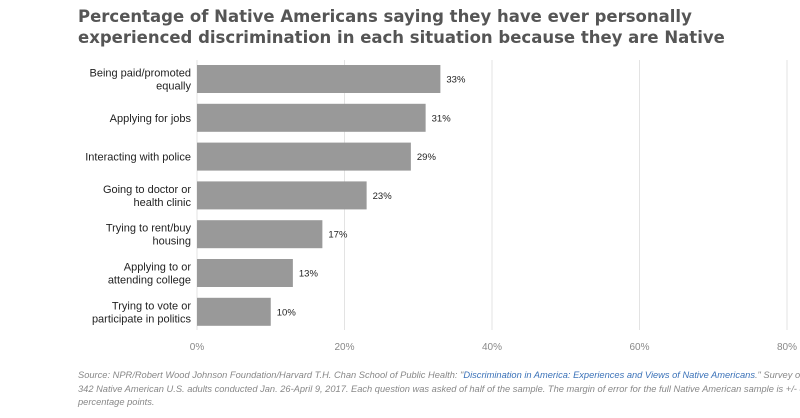 This screenshot has width=800, height=418. I want to click on x-tick-label: 20%, so click(344, 347).